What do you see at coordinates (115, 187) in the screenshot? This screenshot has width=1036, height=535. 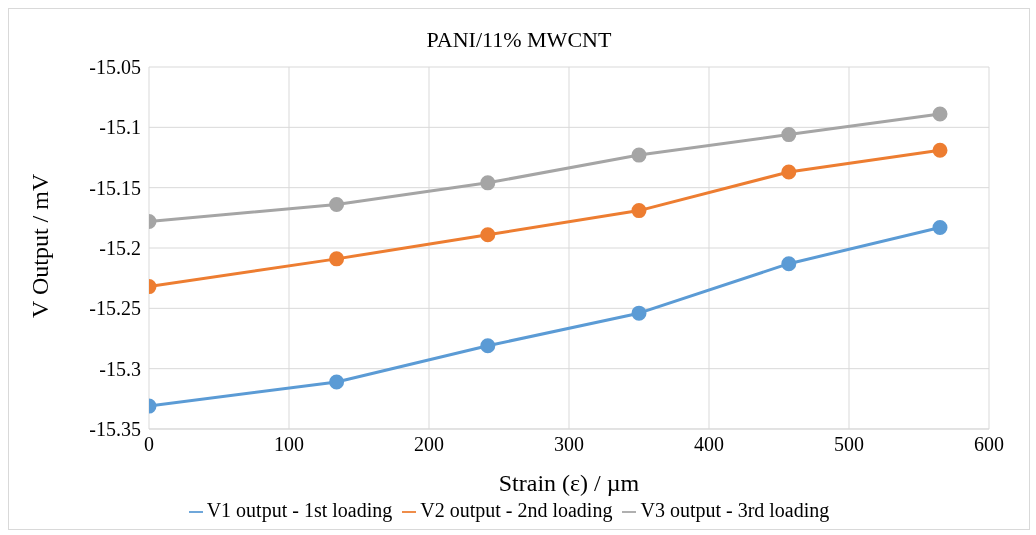 I see `y-tick-label: -15.15` at bounding box center [115, 187].